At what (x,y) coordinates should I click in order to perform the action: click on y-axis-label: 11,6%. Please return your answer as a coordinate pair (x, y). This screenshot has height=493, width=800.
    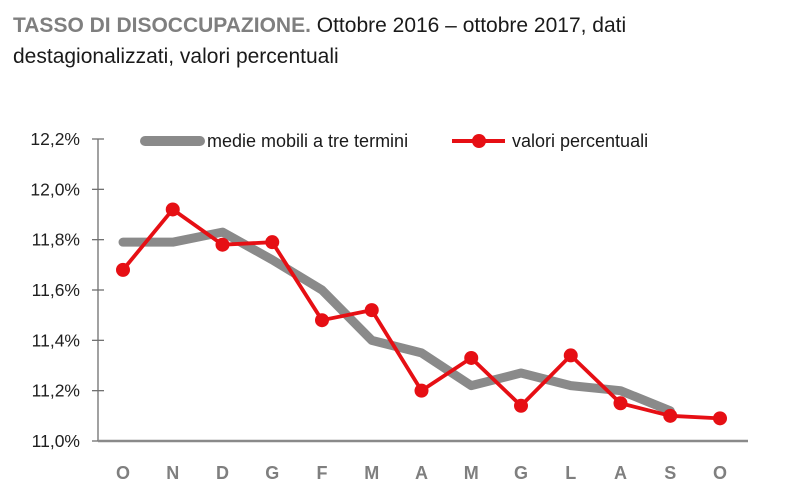
    Looking at the image, I should click on (56, 290).